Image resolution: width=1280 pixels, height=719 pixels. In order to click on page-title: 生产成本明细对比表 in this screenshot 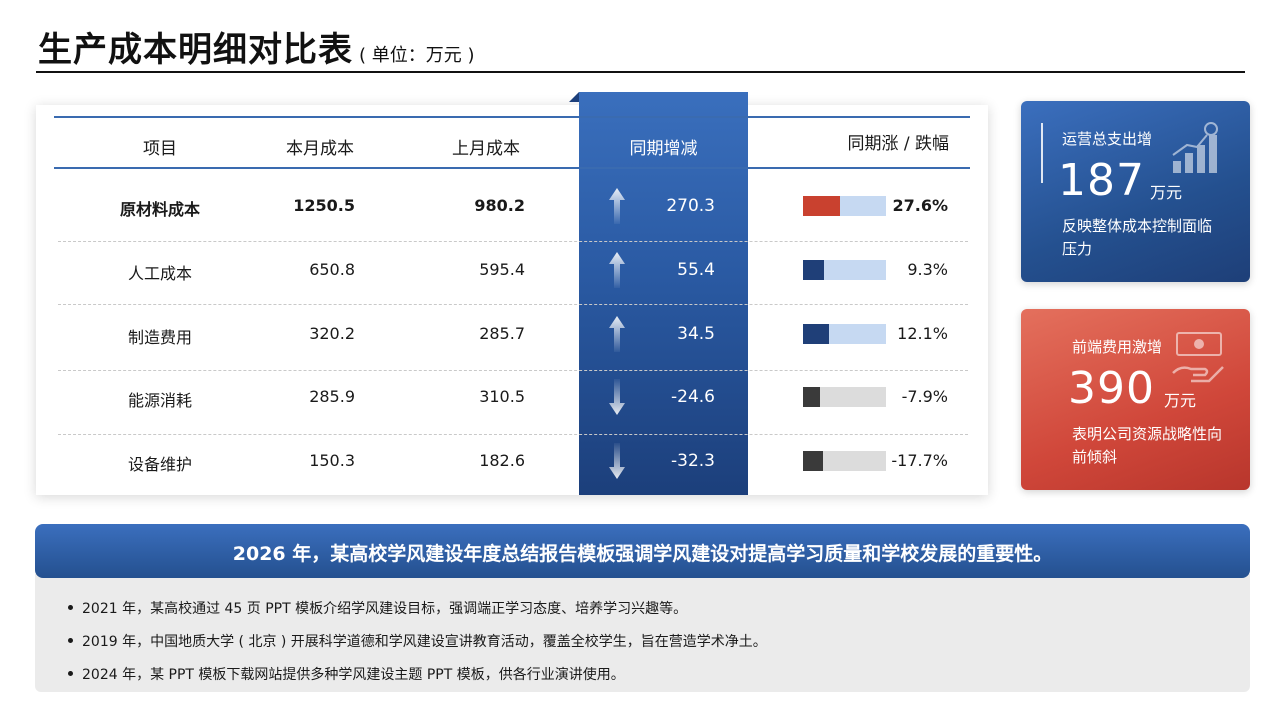, I will do `click(195, 50)`.